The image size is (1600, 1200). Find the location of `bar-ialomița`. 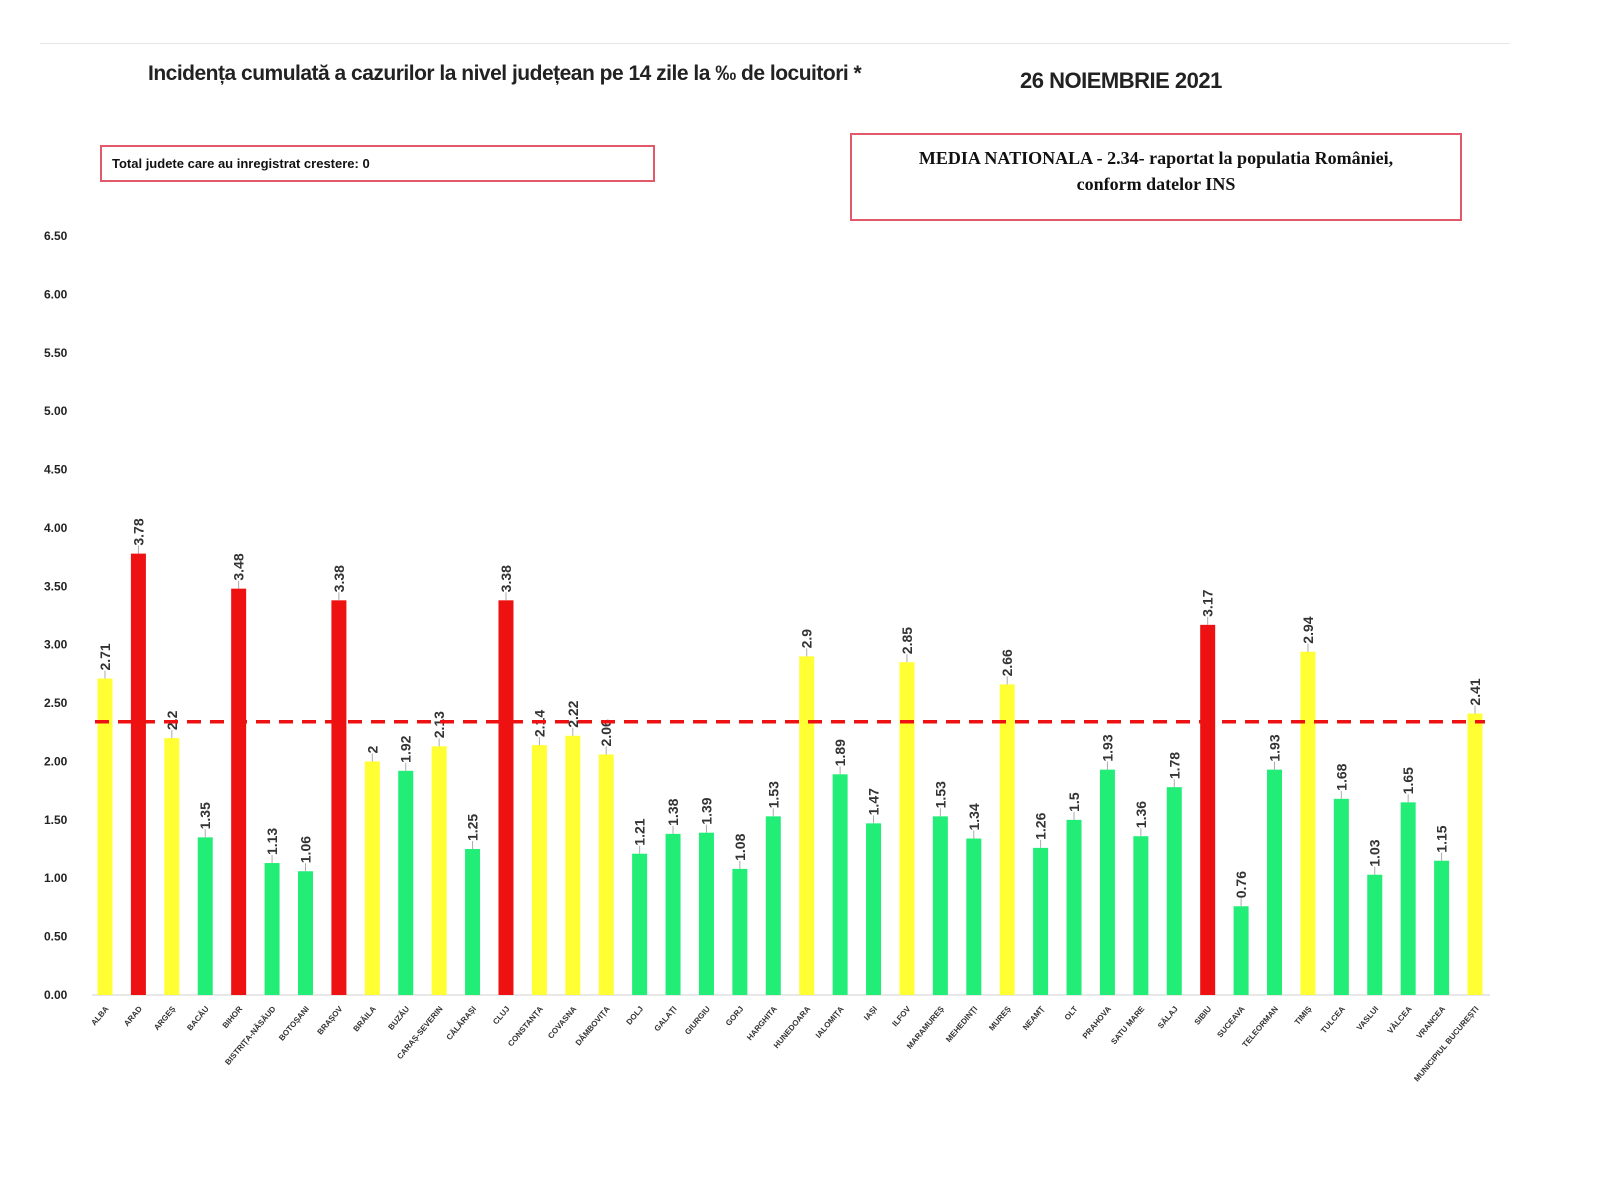

bar-ialomița is located at coordinates (840, 884).